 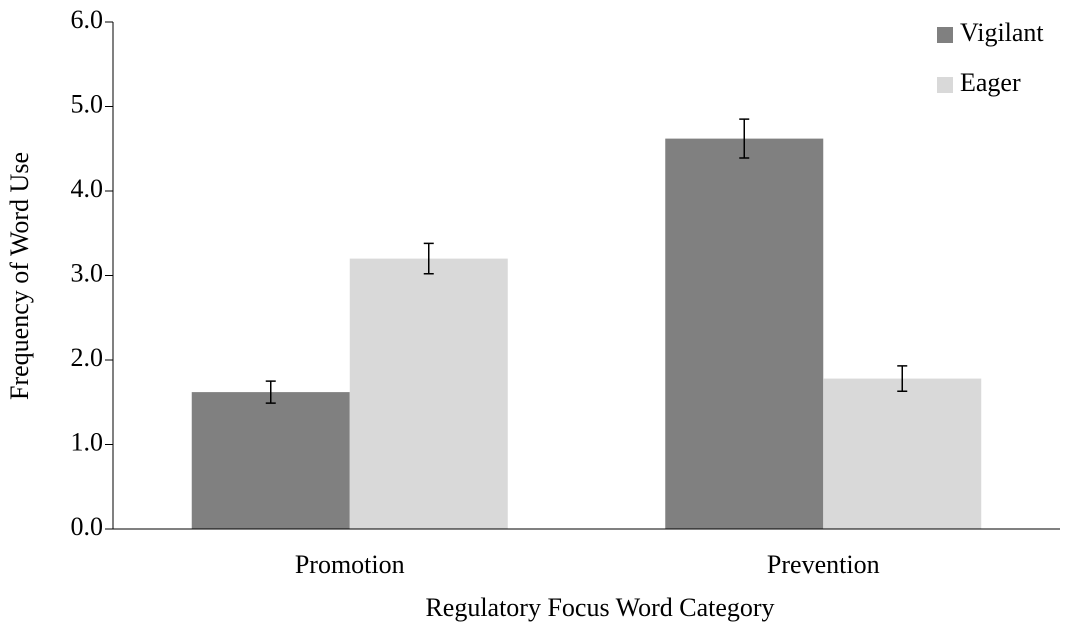 What do you see at coordinates (823, 564) in the screenshot?
I see `x-tick-label: Prevention` at bounding box center [823, 564].